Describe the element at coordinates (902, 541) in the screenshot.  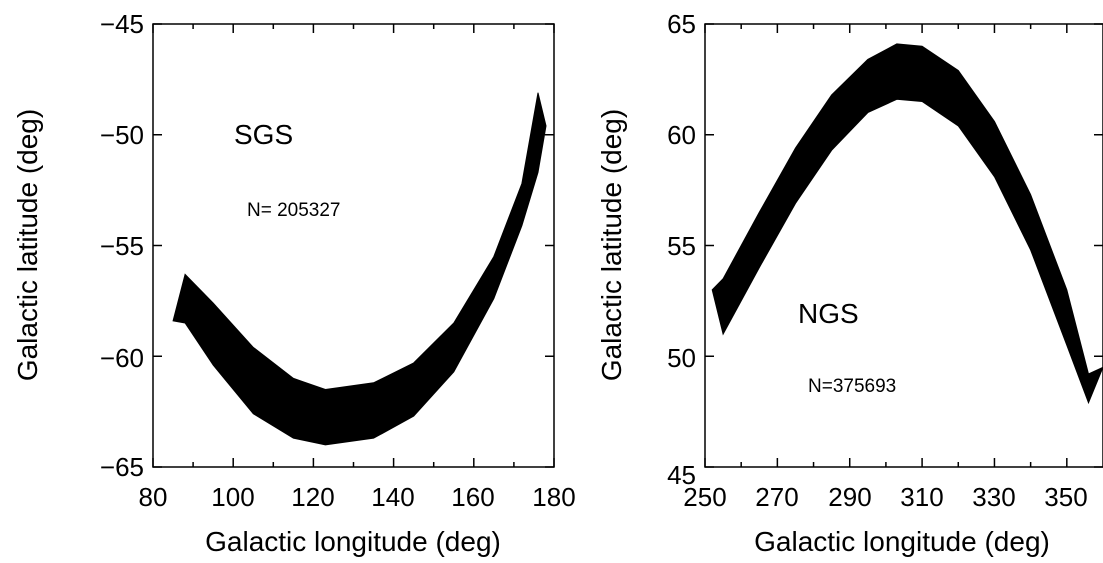
I see `ngs-x-axis-label: Galactic longitude (deg)` at that location.